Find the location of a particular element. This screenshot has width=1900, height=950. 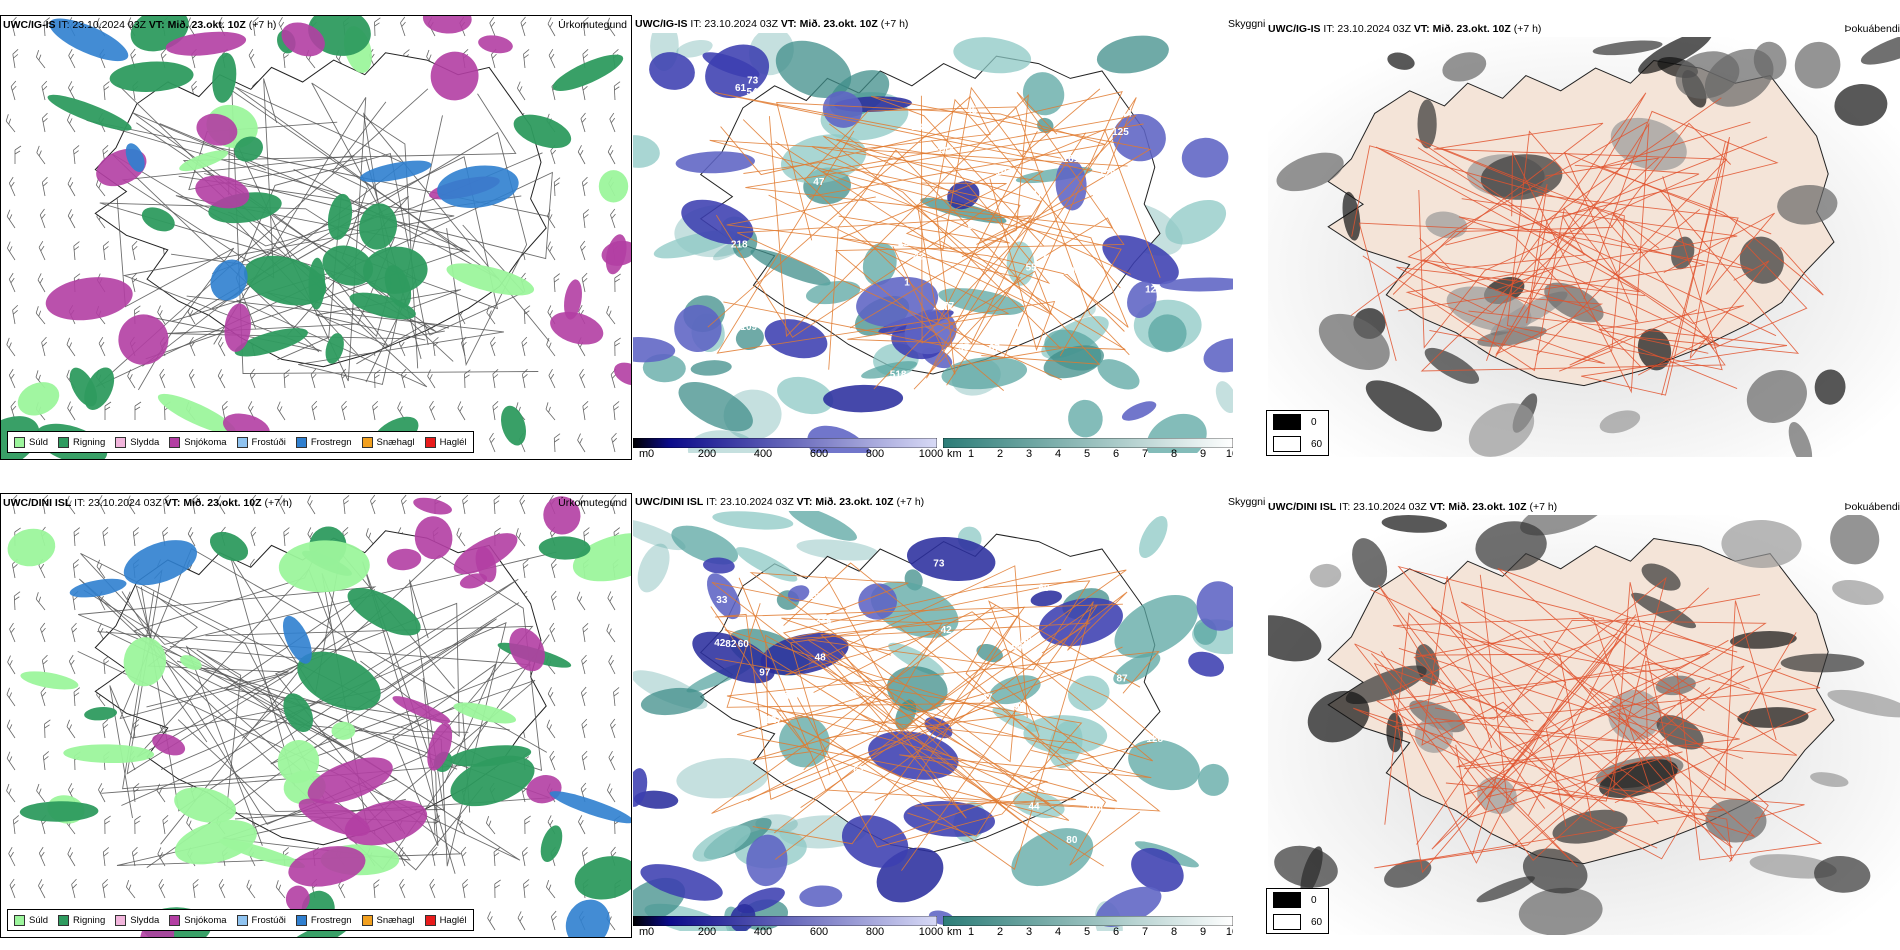

legend-label: Slydda is located at coordinates (145, 442).